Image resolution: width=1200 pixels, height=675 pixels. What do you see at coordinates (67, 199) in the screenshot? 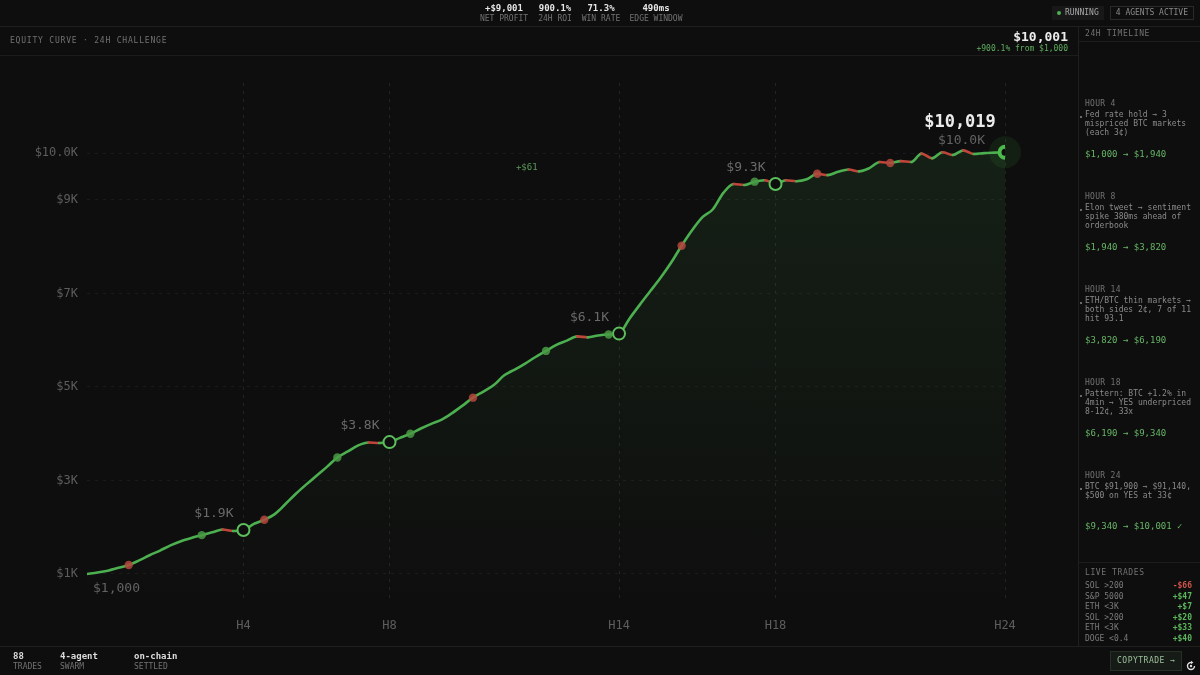
I see `y-tick-label: $9K` at bounding box center [67, 199].